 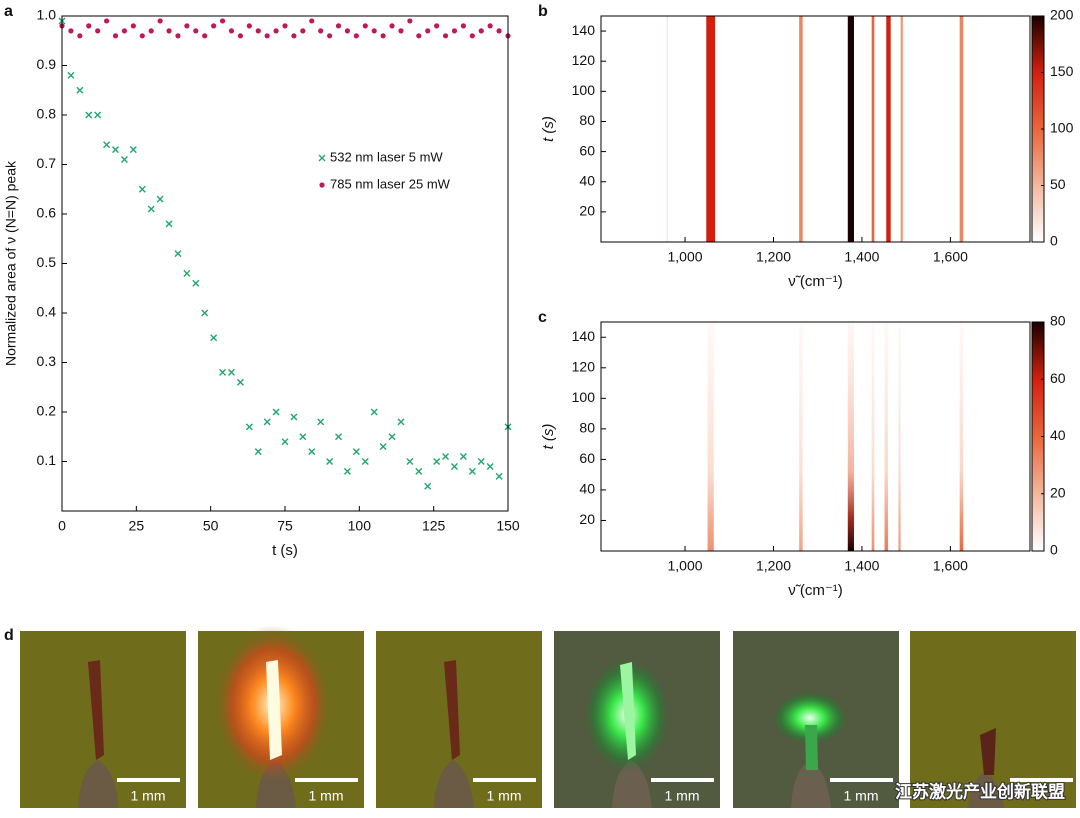 What do you see at coordinates (386, 156) in the screenshot?
I see `legend-label: 532 nm laser 5 mW` at bounding box center [386, 156].